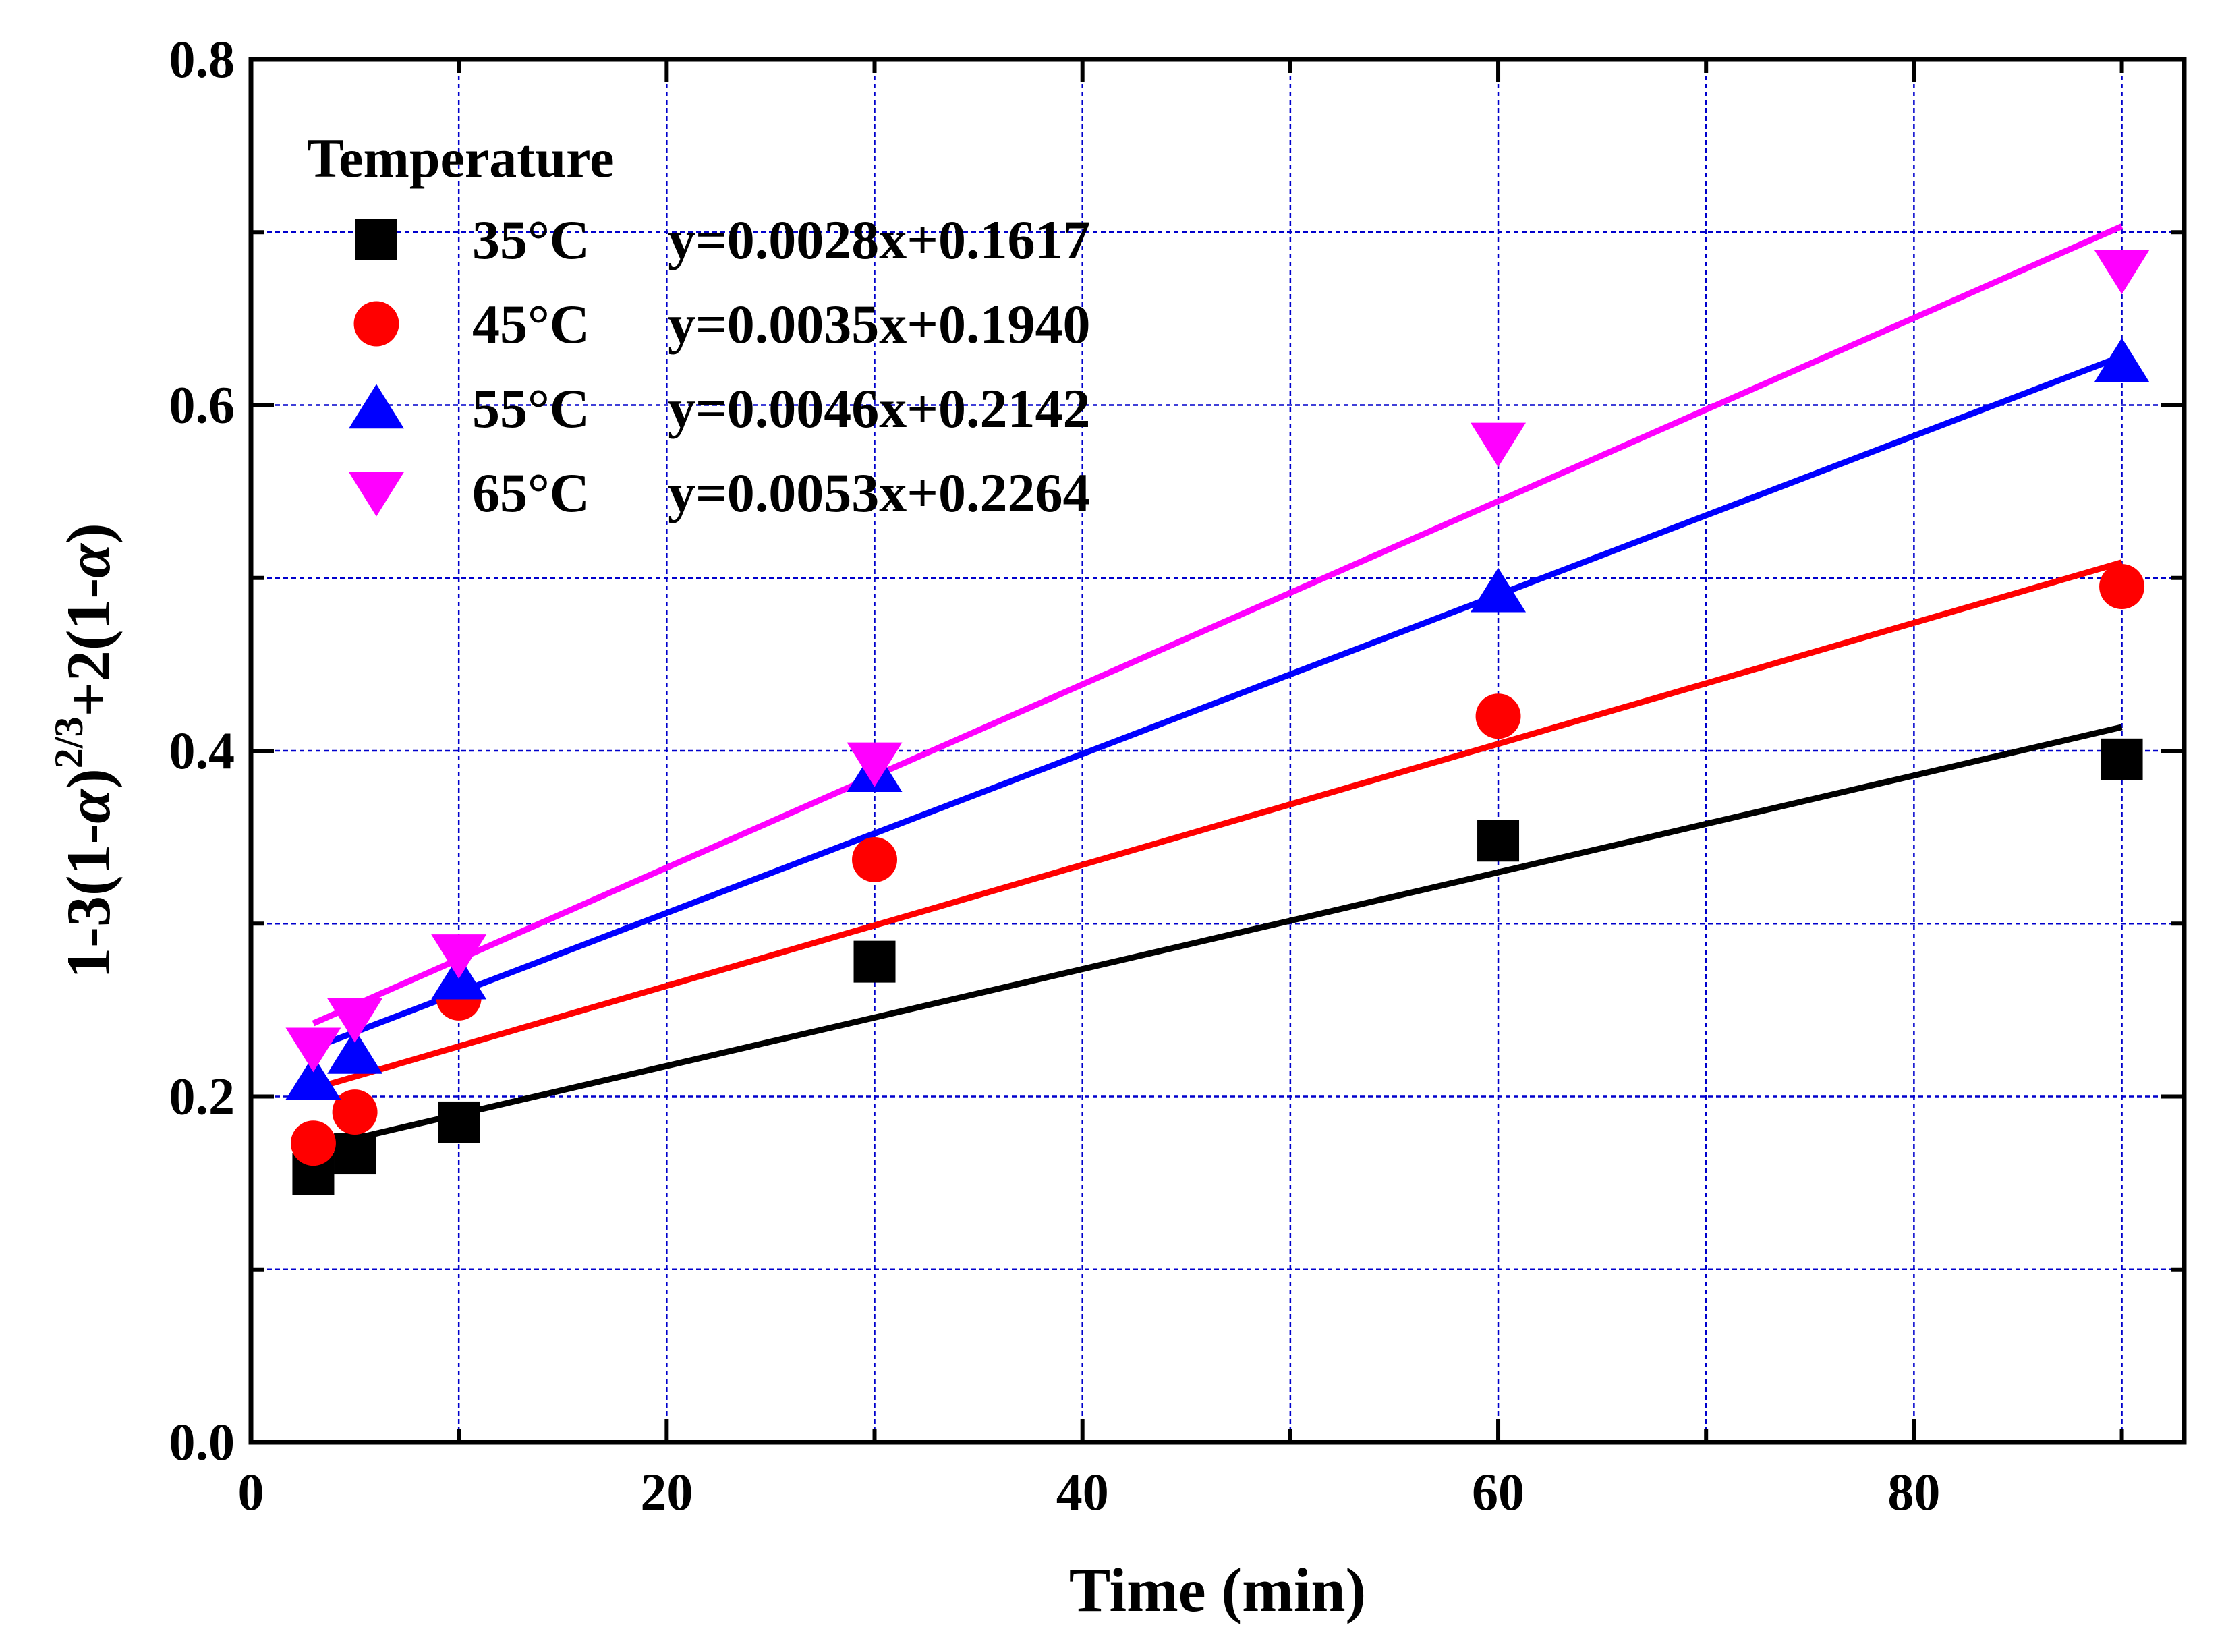  I want to click on y-axis-title-part3: +2(1-, so click(88, 647).